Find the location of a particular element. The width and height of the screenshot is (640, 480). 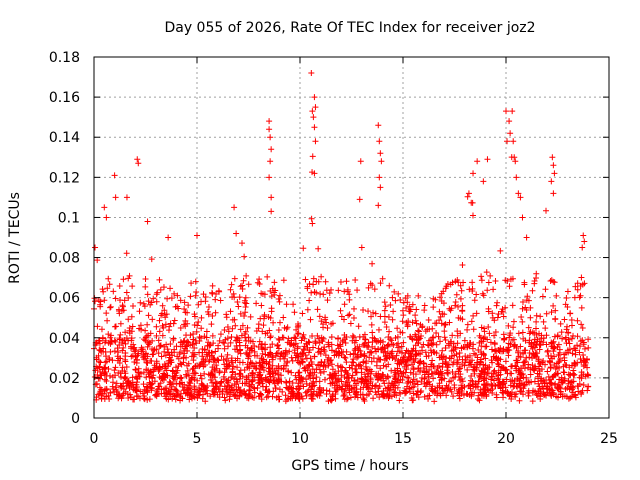

x-tick-label: 20 is located at coordinates (506, 439).